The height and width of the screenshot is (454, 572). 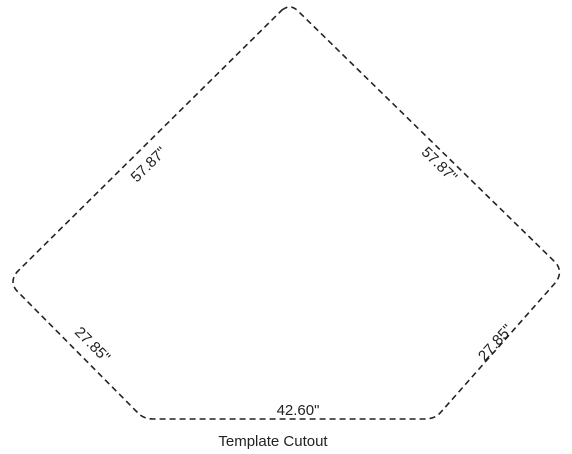 What do you see at coordinates (149, 165) in the screenshot?
I see `dimension-upper-left: 57.87"` at bounding box center [149, 165].